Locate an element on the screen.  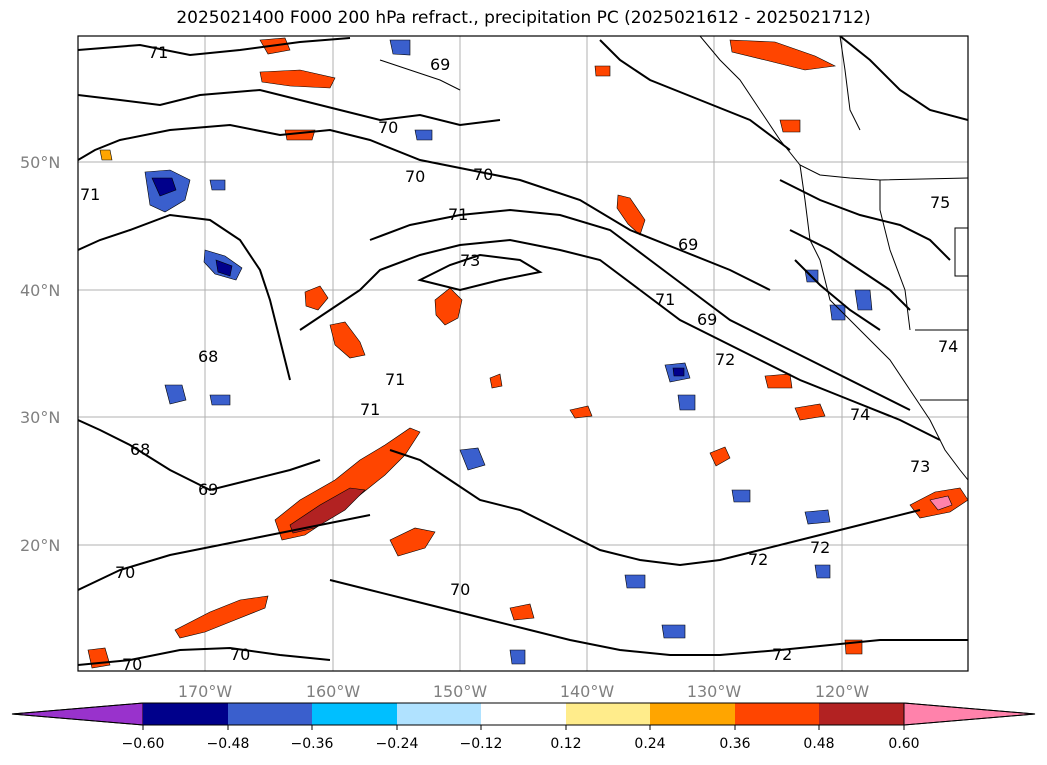
colorbar-tick-label: 0.36 is located at coordinates (734, 744).